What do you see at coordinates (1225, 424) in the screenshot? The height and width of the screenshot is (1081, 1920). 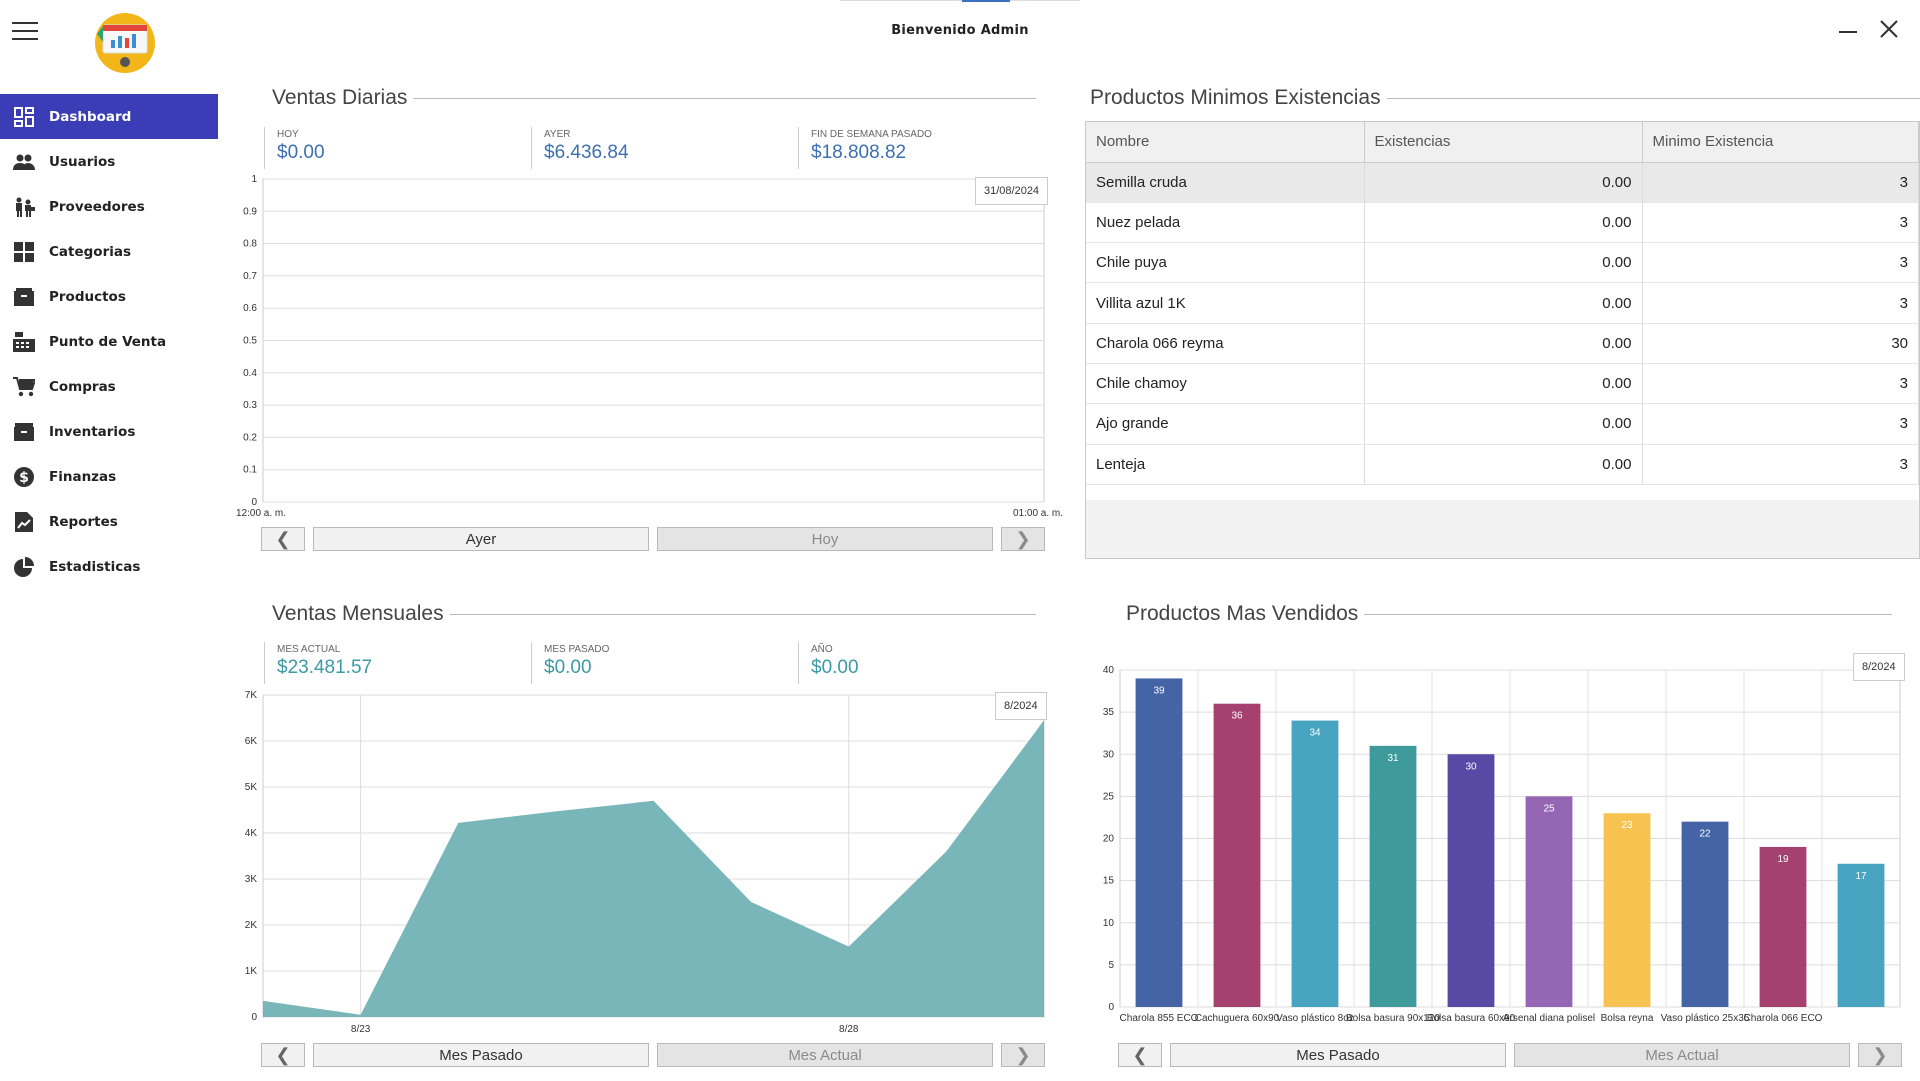 I see `cell-nombre: Ajo grande` at bounding box center [1225, 424].